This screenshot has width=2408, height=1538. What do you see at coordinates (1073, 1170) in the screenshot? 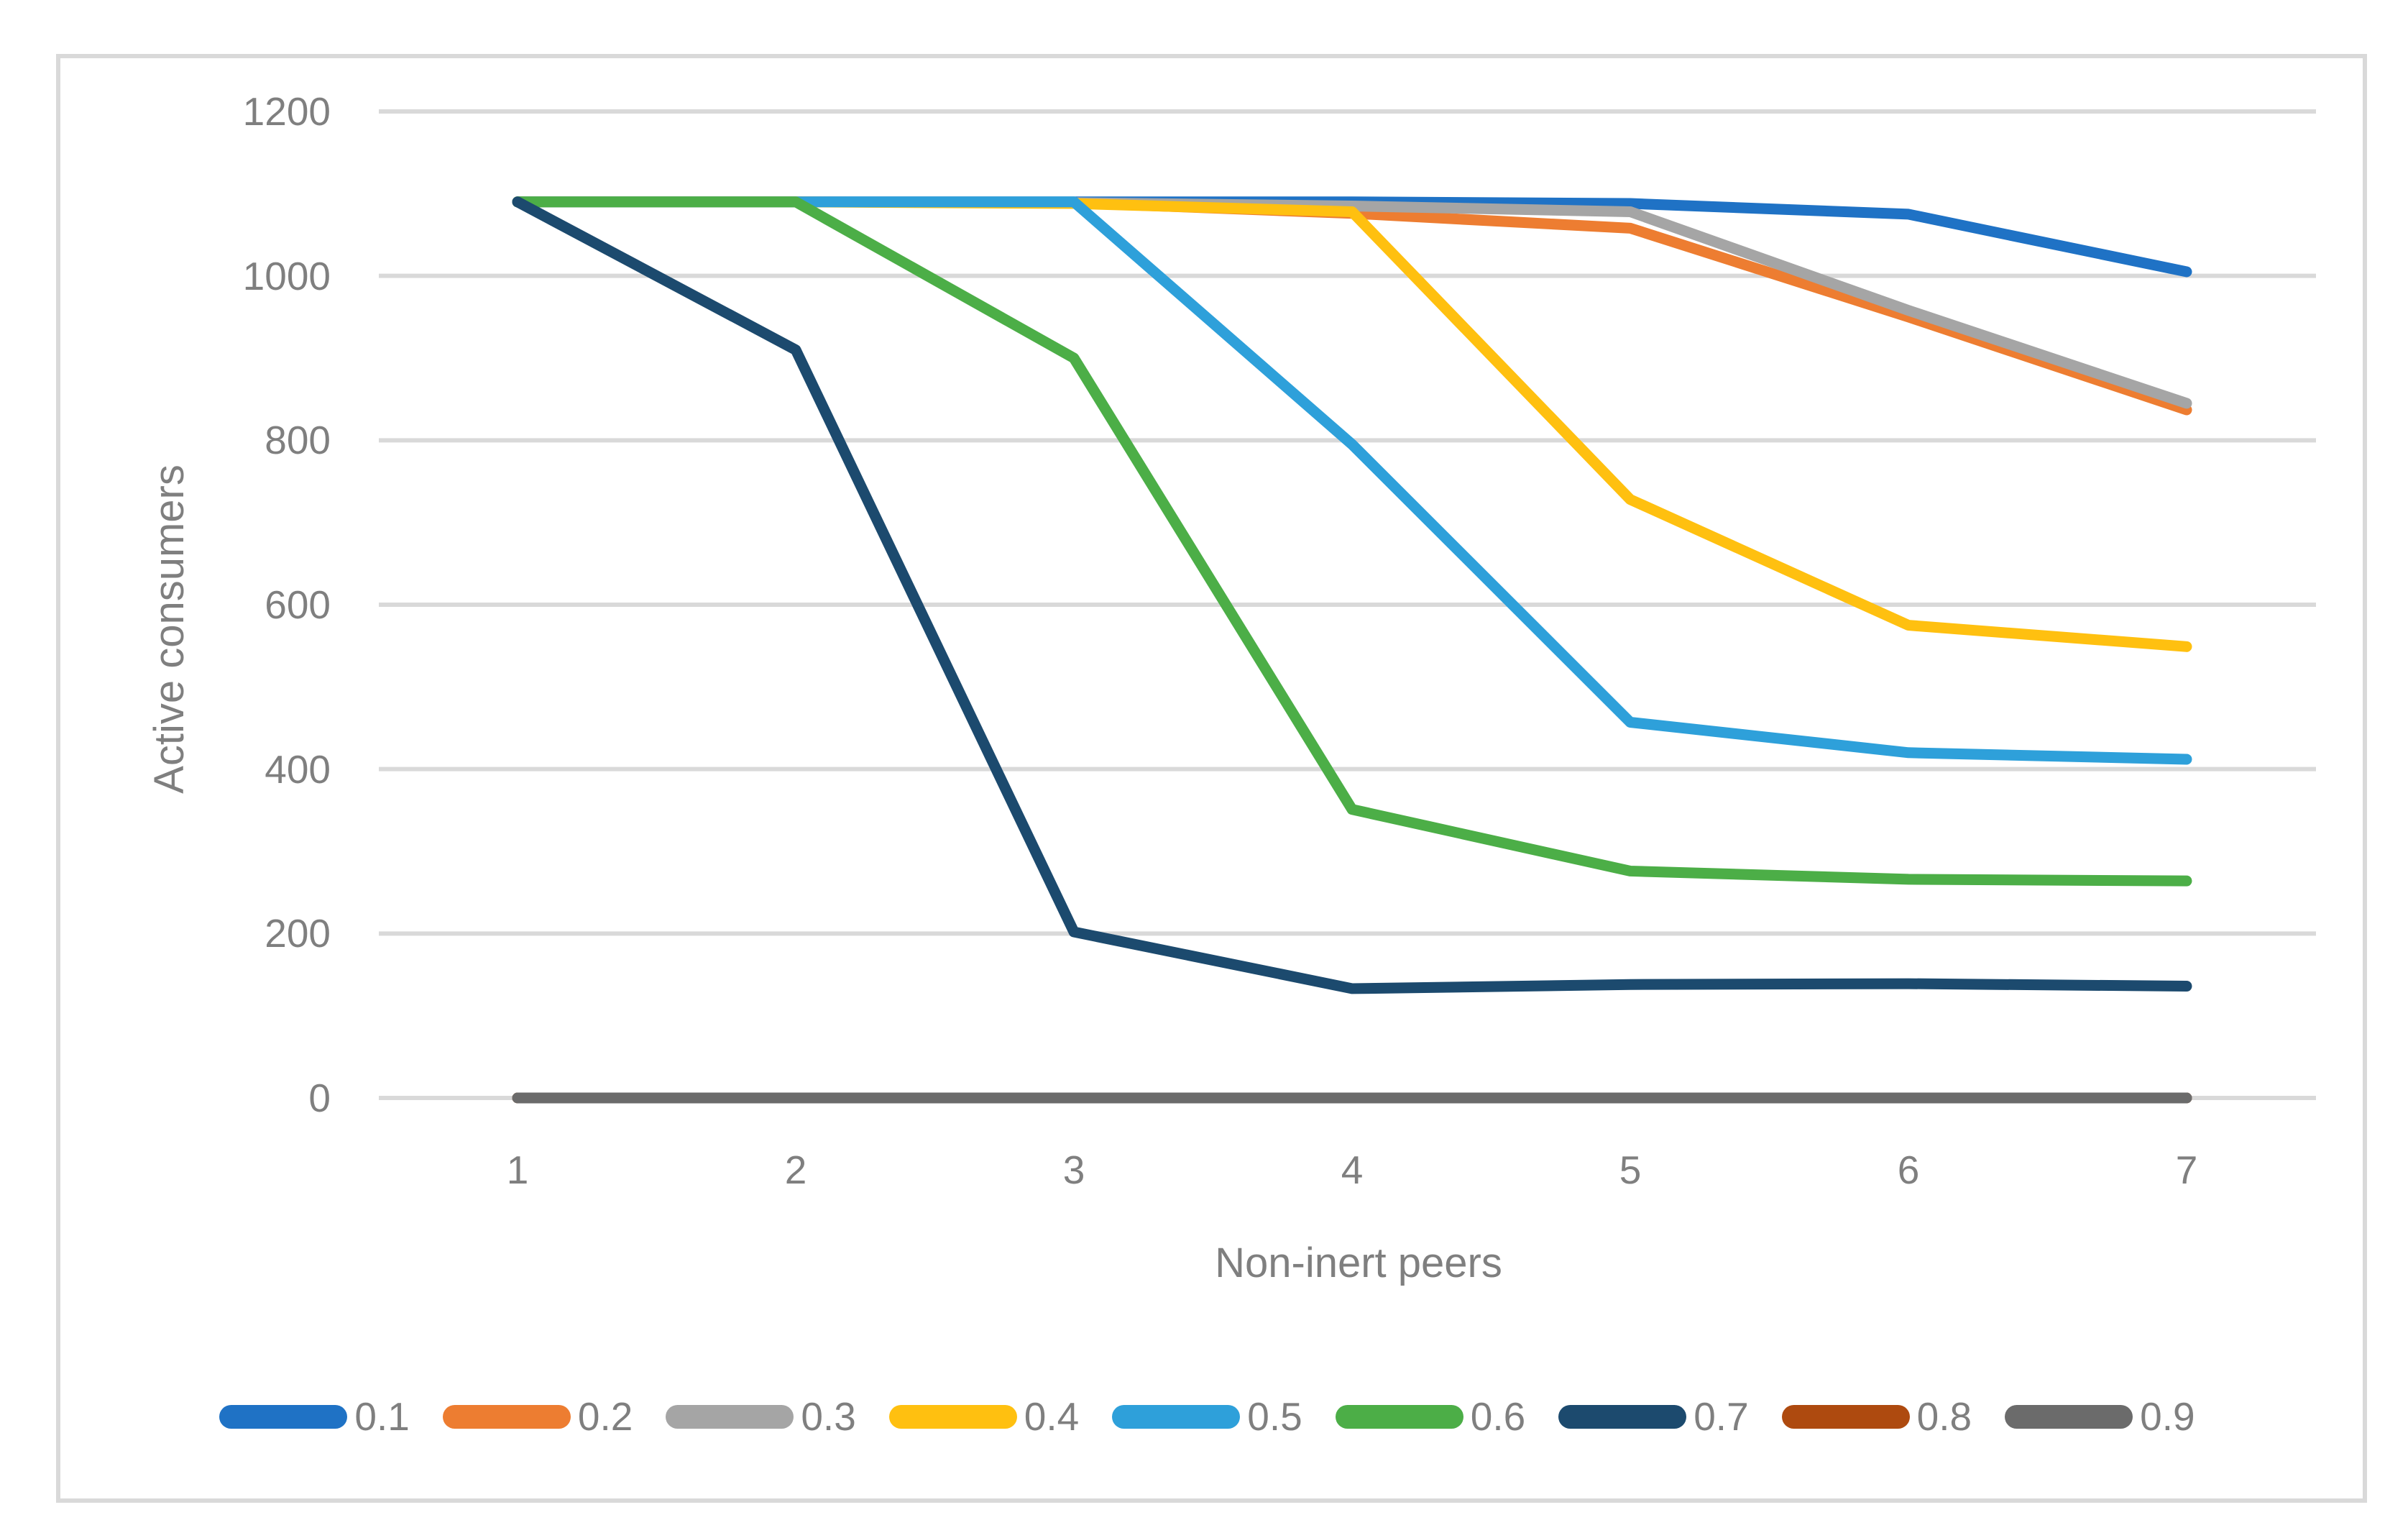
I see `x-tick-label-3: 3` at bounding box center [1073, 1170].